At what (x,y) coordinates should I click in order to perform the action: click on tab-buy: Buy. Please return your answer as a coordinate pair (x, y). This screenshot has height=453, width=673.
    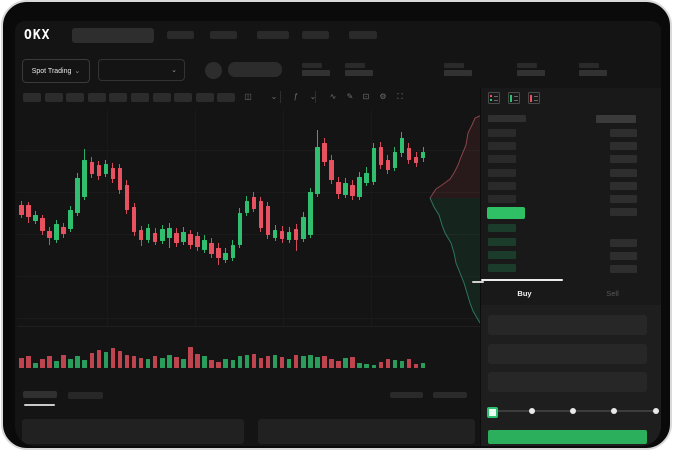
    Looking at the image, I should click on (524, 293).